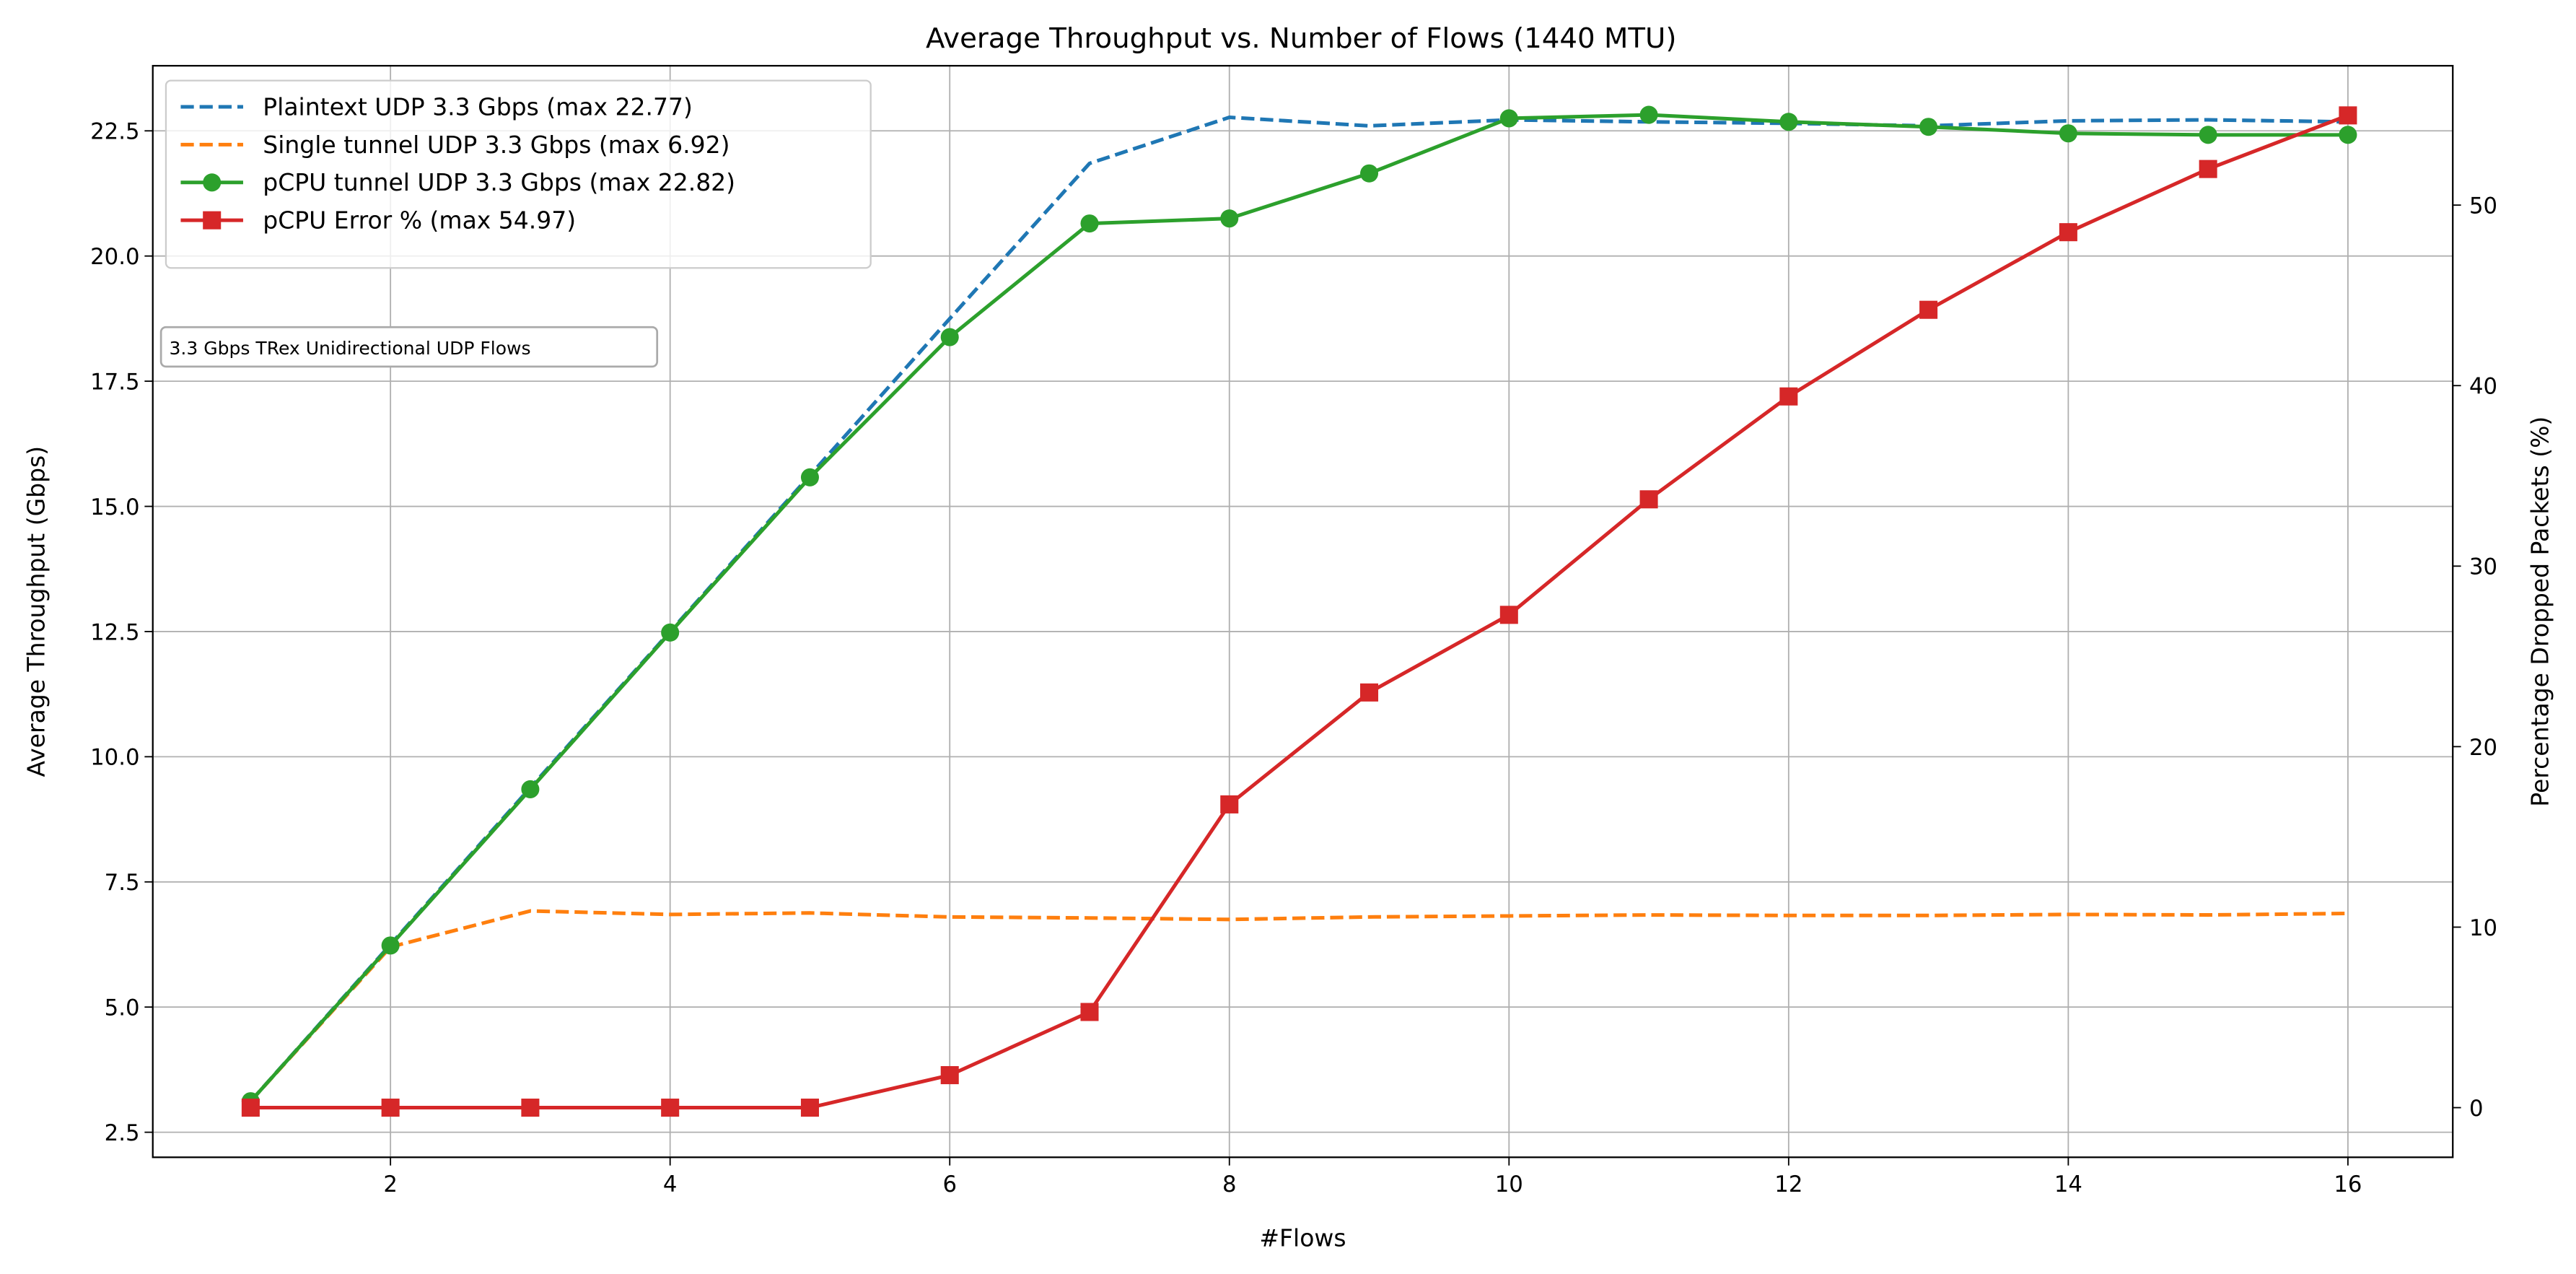 This screenshot has height=1274, width=2576. I want to click on legend-marker-circle, so click(213, 183).